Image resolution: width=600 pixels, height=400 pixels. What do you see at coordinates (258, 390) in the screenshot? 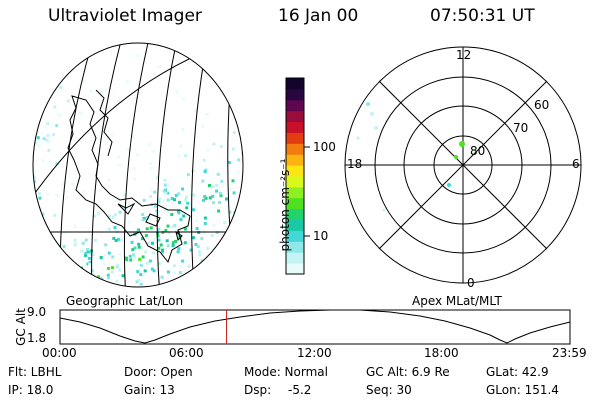
I see `dsp-label: Dsp:` at bounding box center [258, 390].